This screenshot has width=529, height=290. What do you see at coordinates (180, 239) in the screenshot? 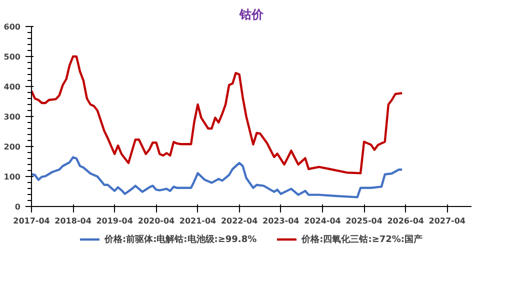
I see `legend-label: 价格:前驱体:电解钴:电池级:≥99.8%` at bounding box center [180, 239].